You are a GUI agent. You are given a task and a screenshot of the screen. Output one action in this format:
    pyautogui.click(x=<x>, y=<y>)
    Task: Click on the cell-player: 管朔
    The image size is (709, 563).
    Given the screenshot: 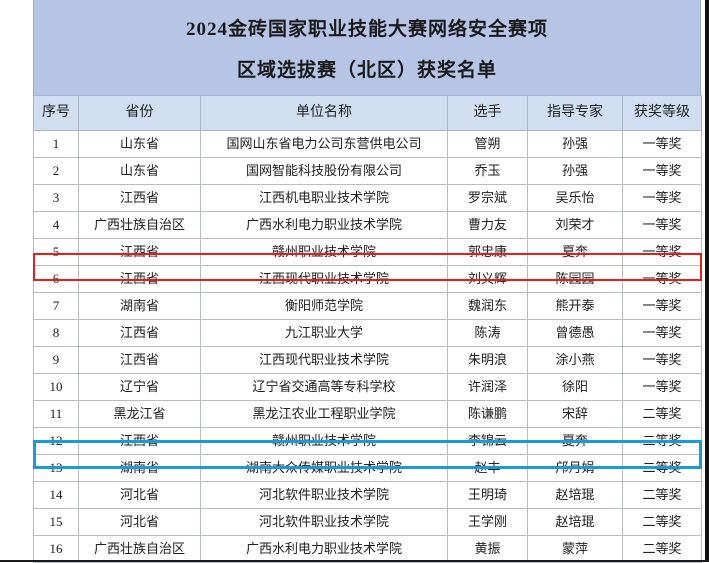 What is the action you would take?
    pyautogui.click(x=487, y=144)
    